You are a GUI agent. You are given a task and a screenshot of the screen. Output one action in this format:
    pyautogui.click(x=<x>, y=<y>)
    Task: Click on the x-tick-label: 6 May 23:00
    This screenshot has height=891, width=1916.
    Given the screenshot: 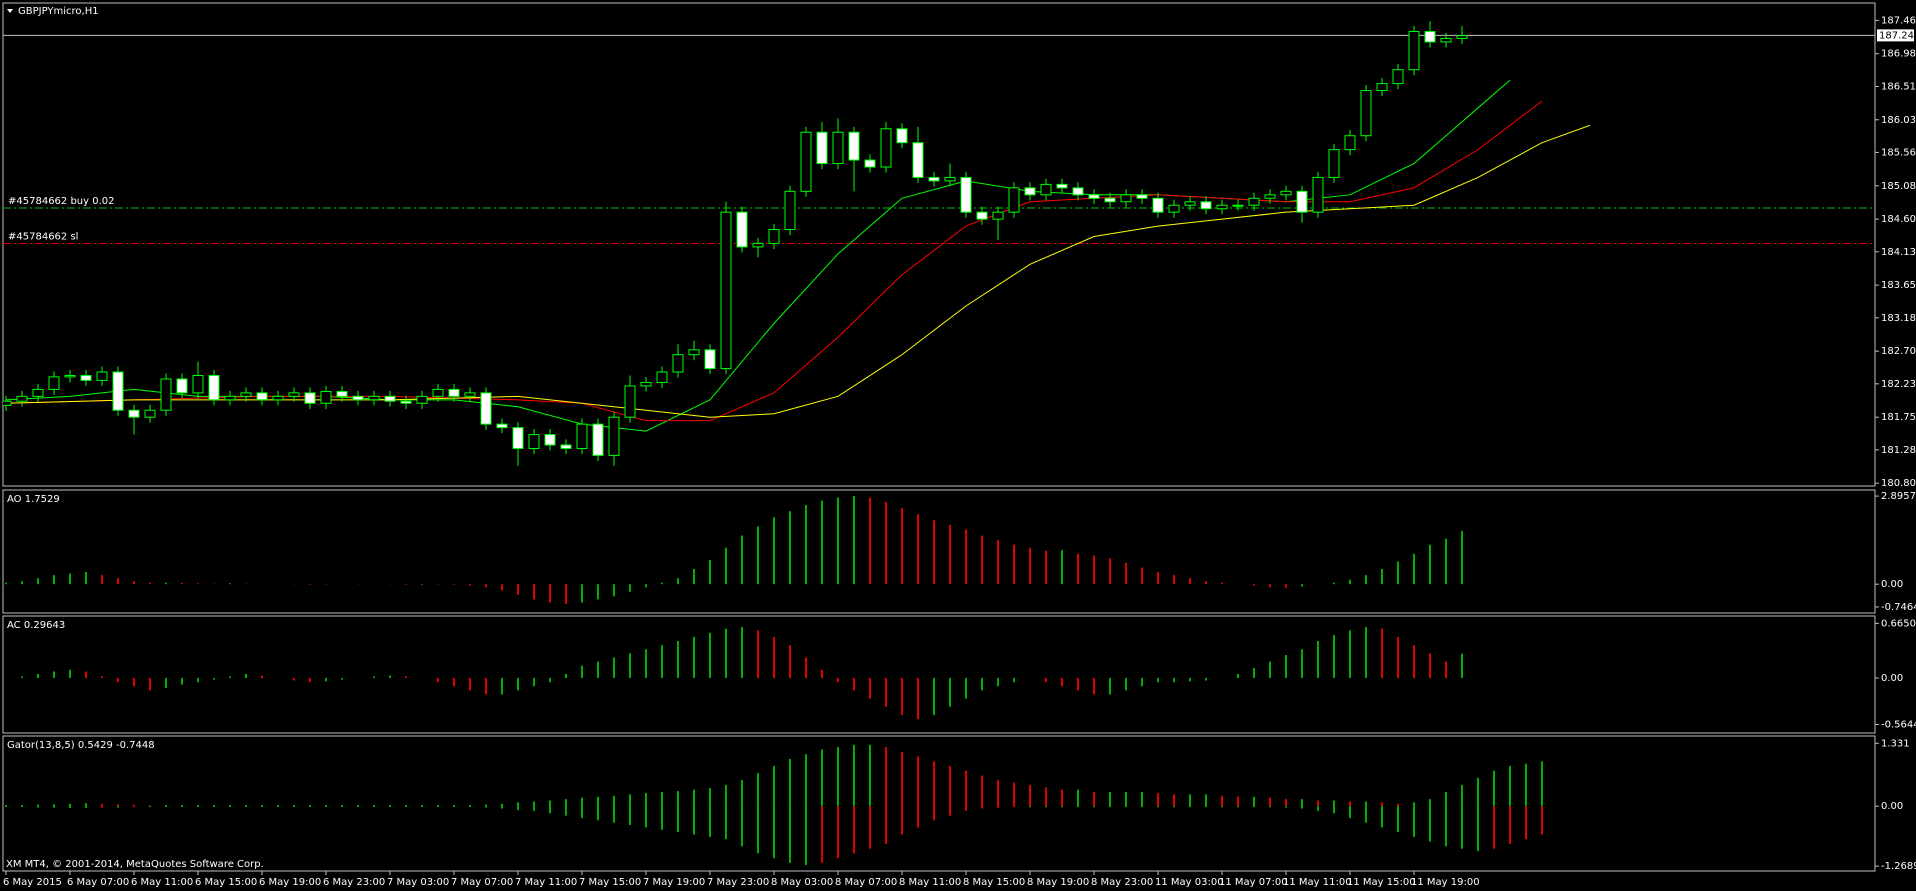 What is the action you would take?
    pyautogui.click(x=354, y=882)
    